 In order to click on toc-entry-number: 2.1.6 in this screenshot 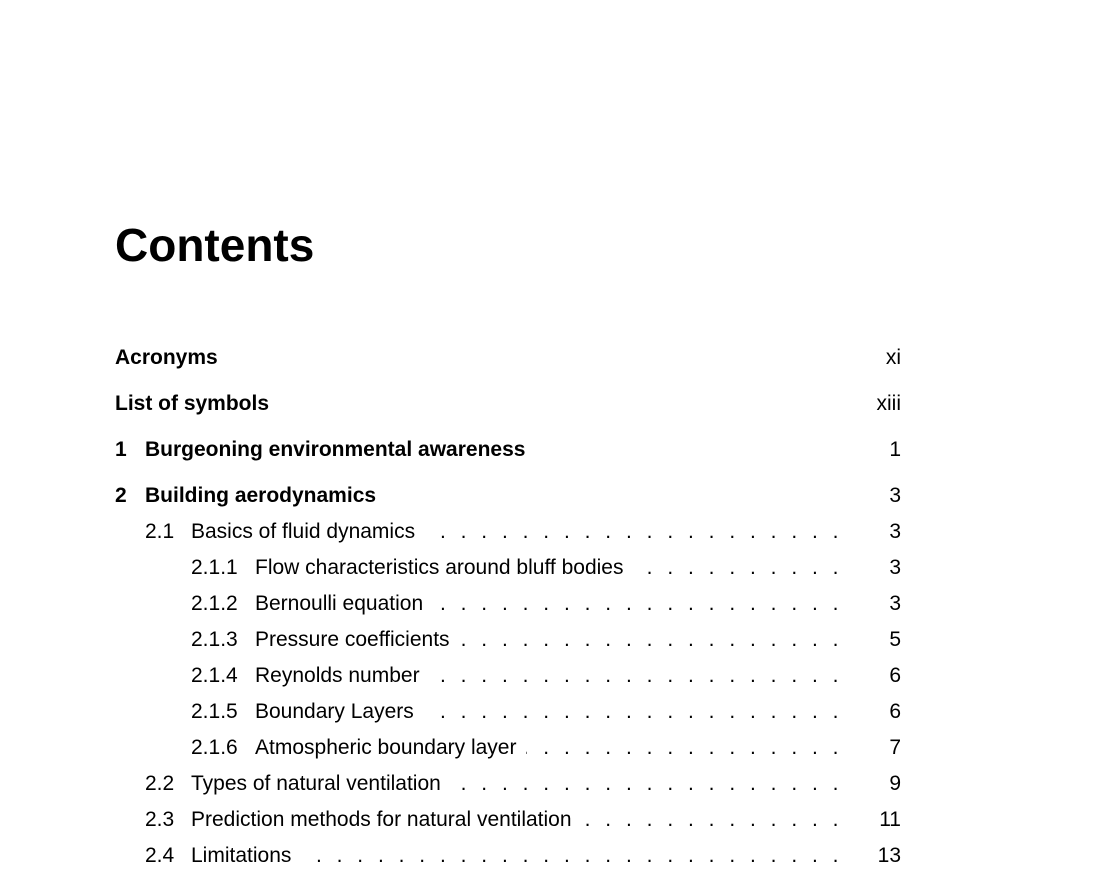, I will do `click(214, 747)`.